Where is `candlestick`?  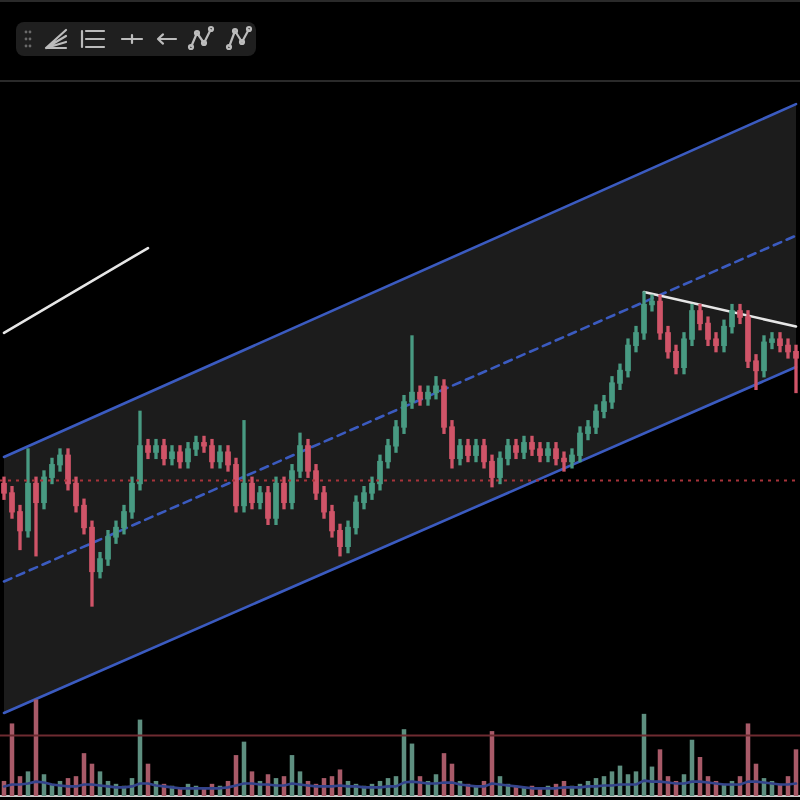 candlestick is located at coordinates (796, 369).